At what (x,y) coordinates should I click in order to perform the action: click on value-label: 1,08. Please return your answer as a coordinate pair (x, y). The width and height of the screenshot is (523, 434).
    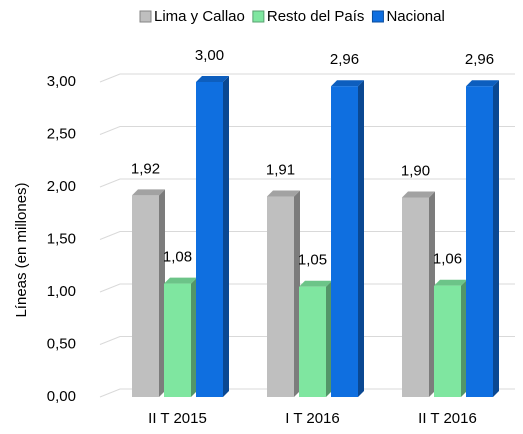
    Looking at the image, I should click on (177, 257).